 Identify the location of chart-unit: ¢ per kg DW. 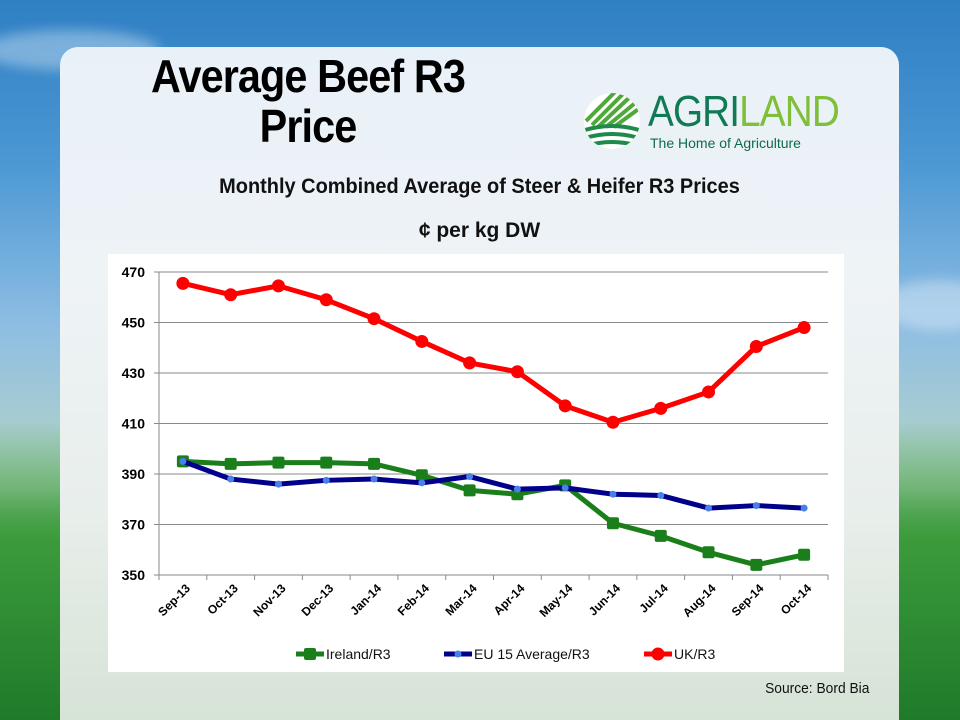
(479, 230).